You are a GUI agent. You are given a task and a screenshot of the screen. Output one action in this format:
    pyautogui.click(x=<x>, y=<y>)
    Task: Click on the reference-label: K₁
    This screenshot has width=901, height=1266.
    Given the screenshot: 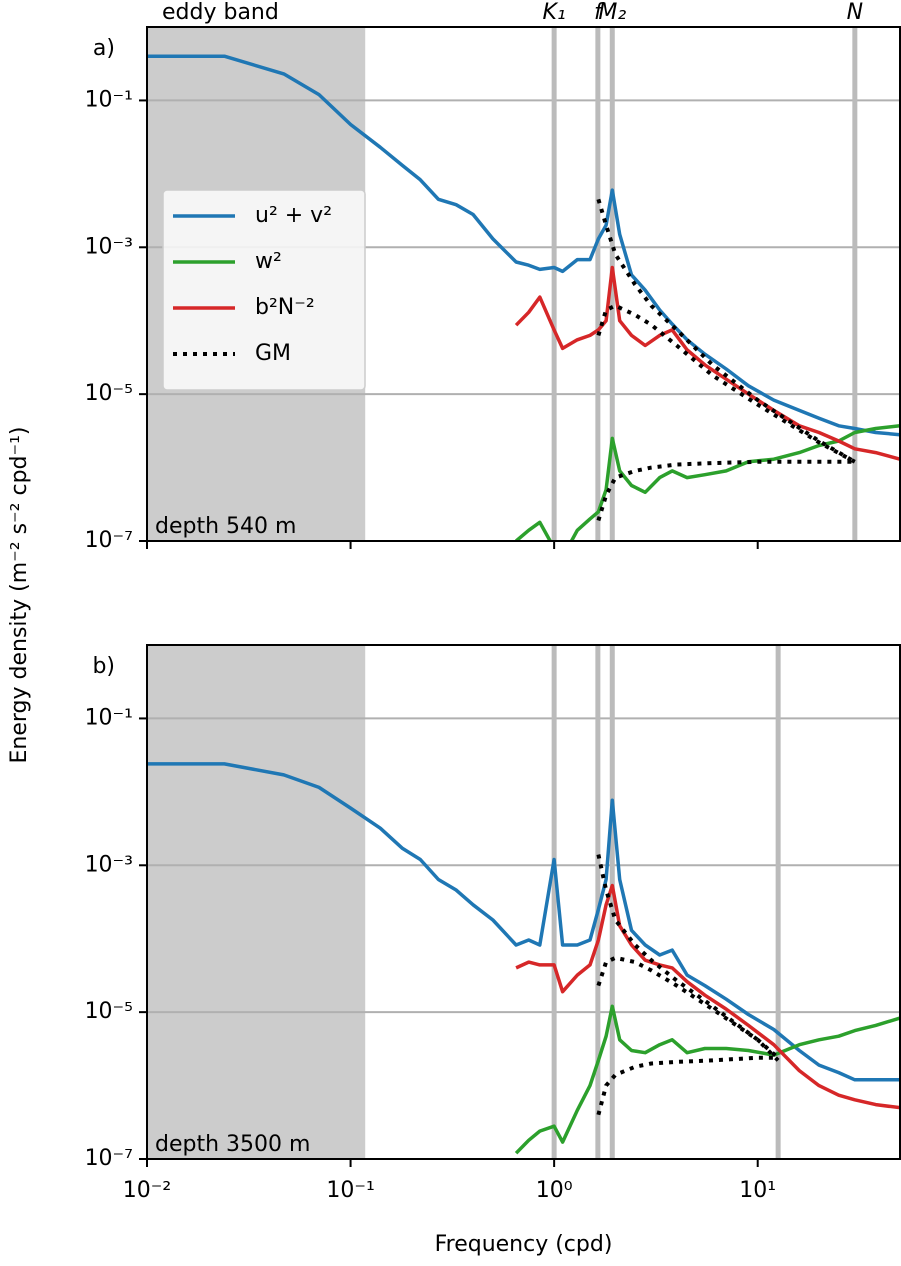 What is the action you would take?
    pyautogui.click(x=554, y=12)
    